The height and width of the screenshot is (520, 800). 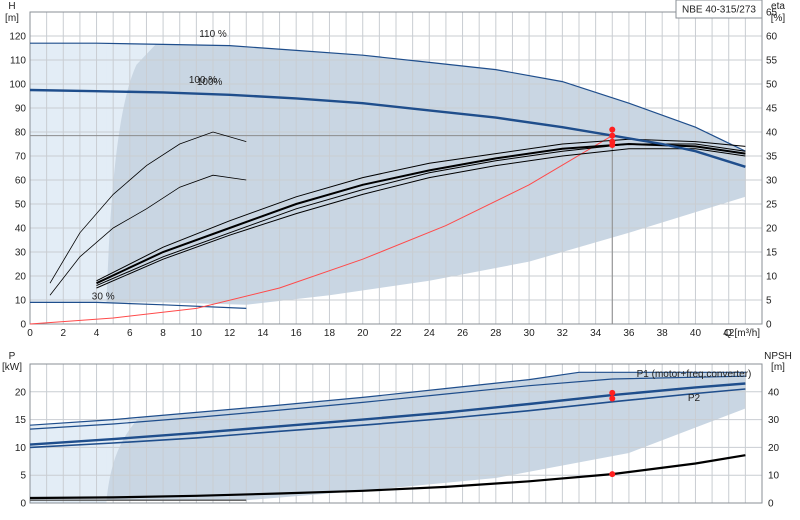 What do you see at coordinates (694, 374) in the screenshot?
I see `series-label-p1: P1 (motor+freq.converter)` at bounding box center [694, 374].